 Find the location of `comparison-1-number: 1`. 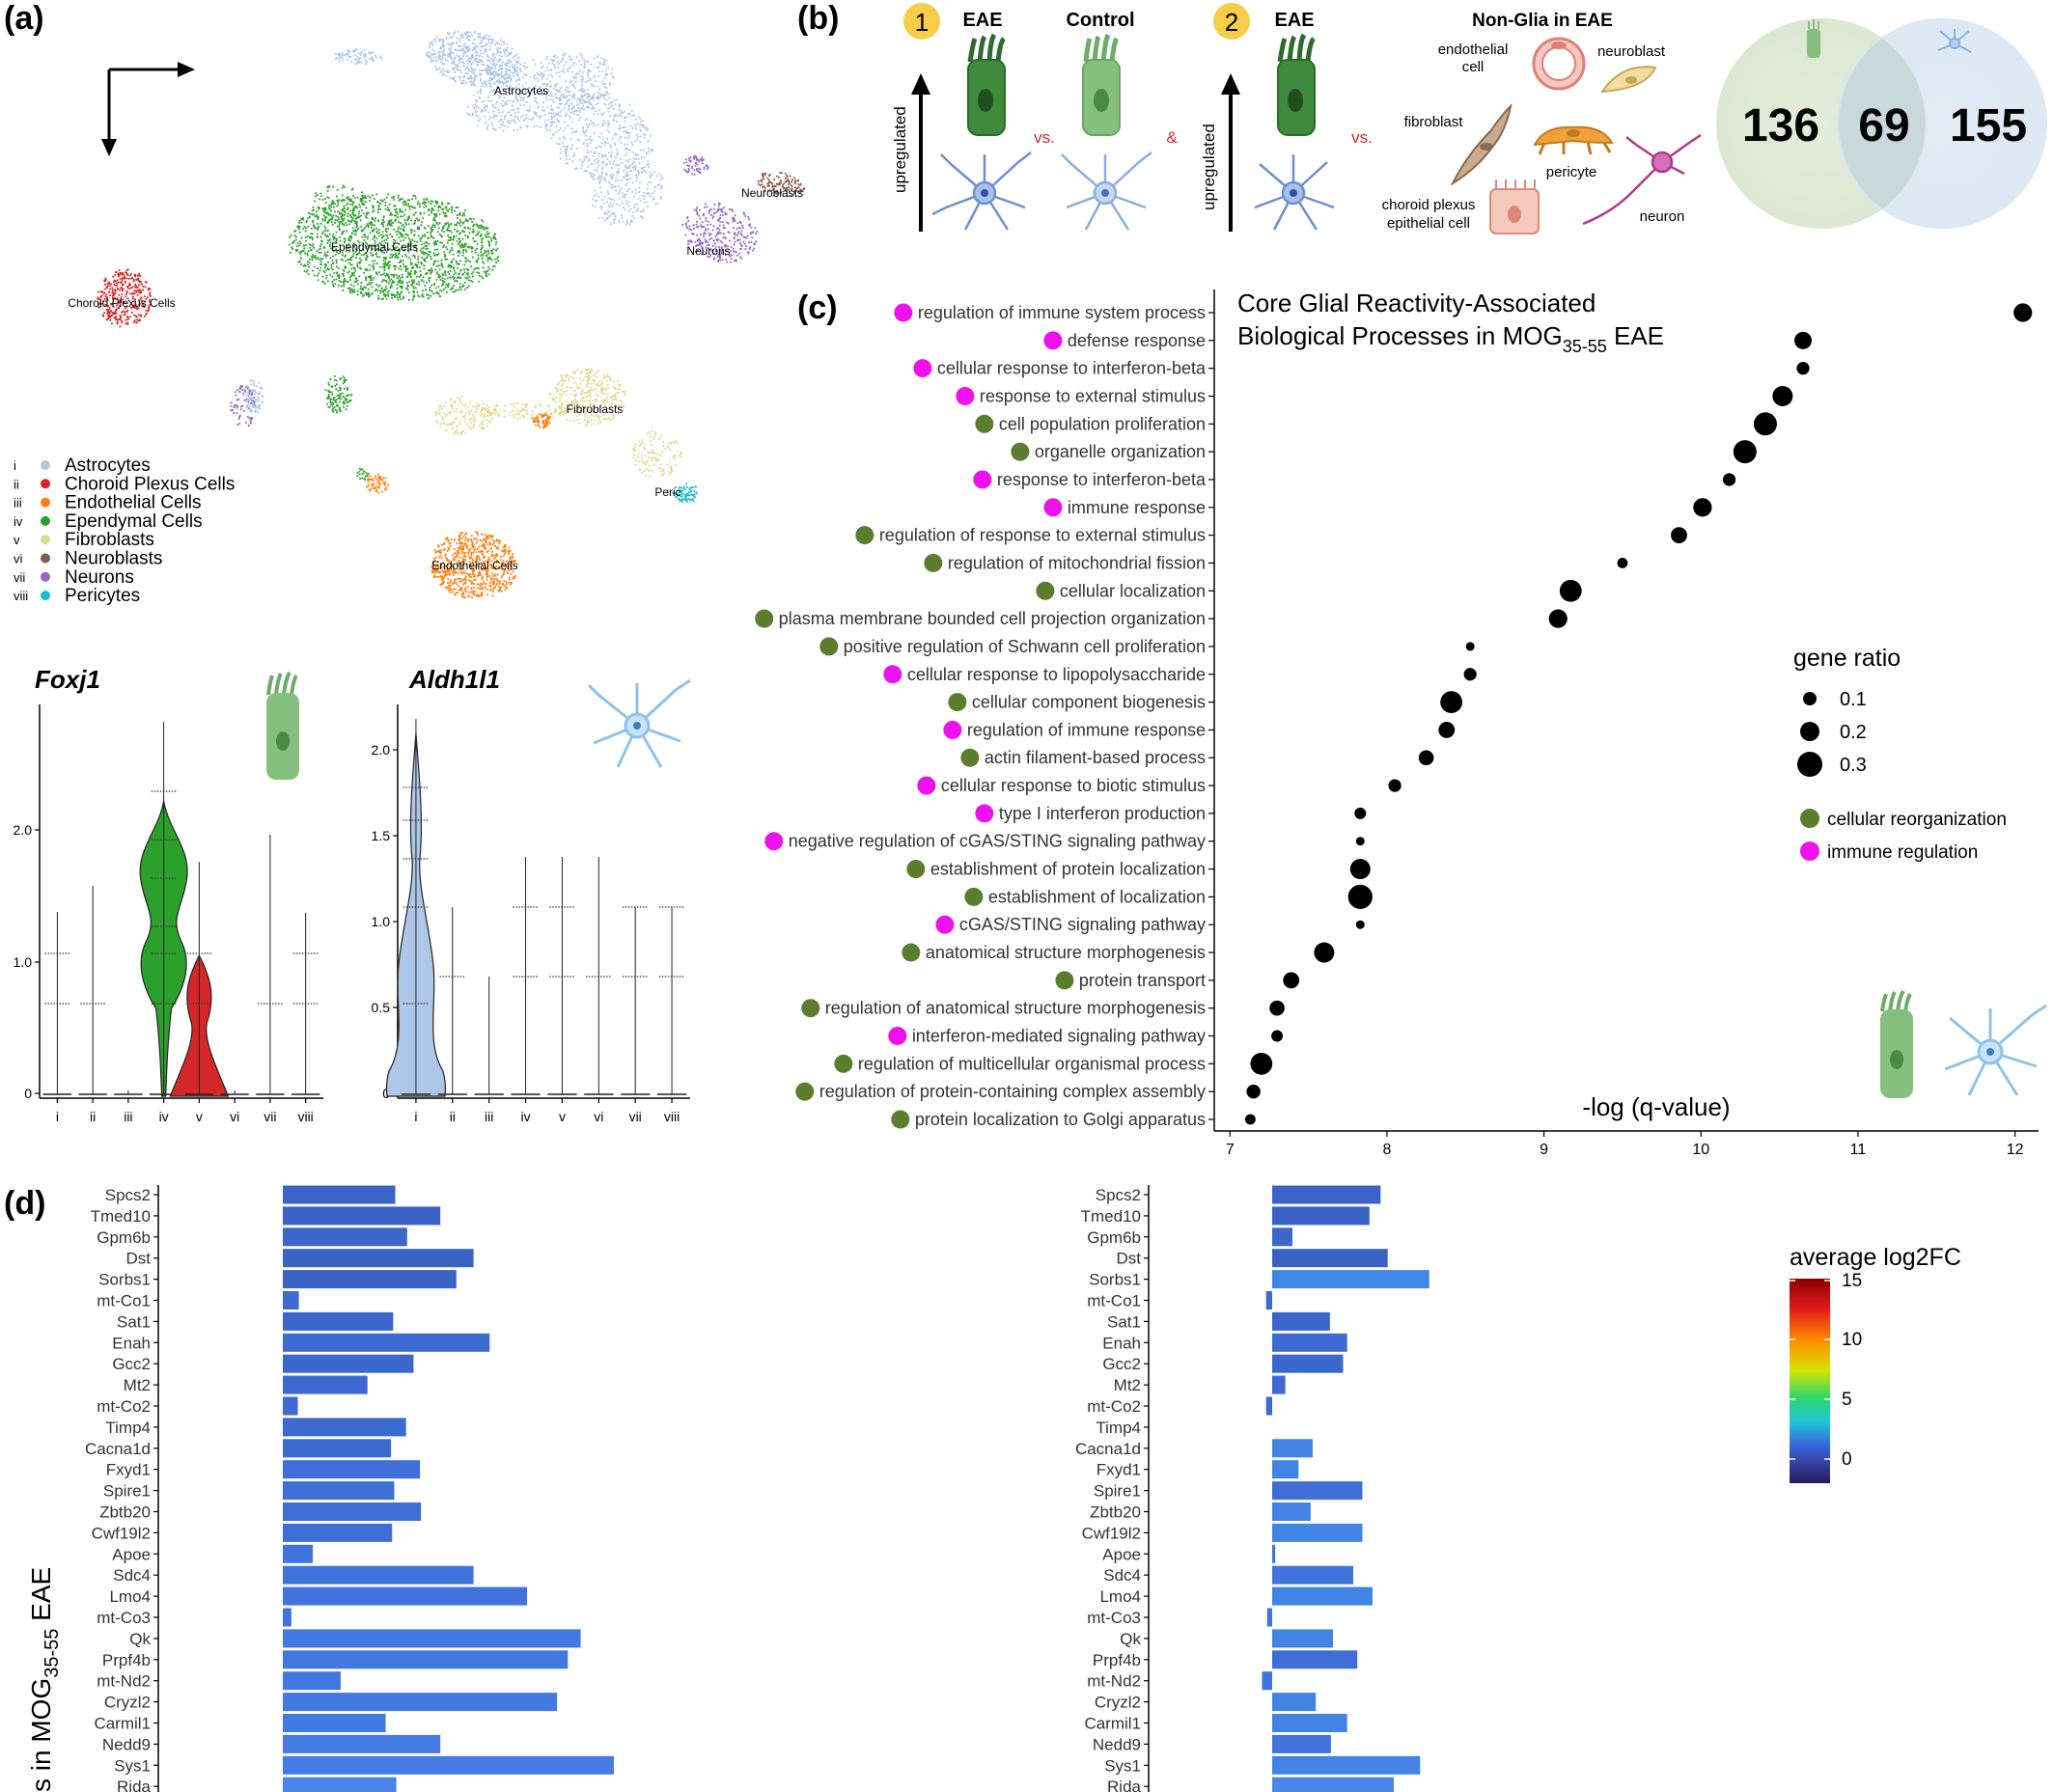

comparison-1-number: 1 is located at coordinates (922, 22).